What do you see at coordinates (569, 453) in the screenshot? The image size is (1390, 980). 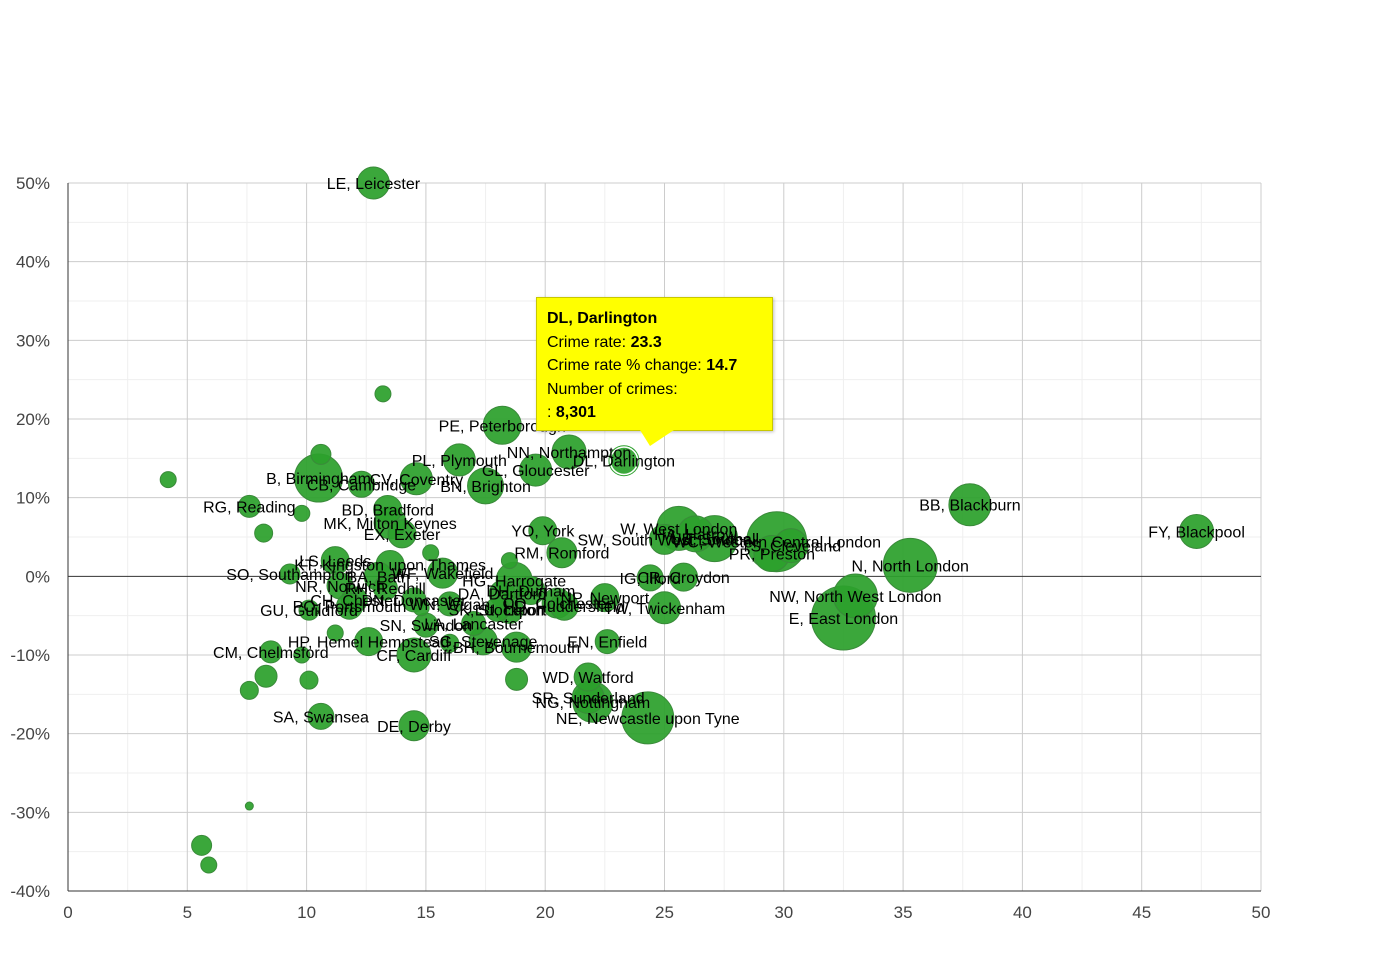 I see `bubble-label: NN, Northampton` at bounding box center [569, 453].